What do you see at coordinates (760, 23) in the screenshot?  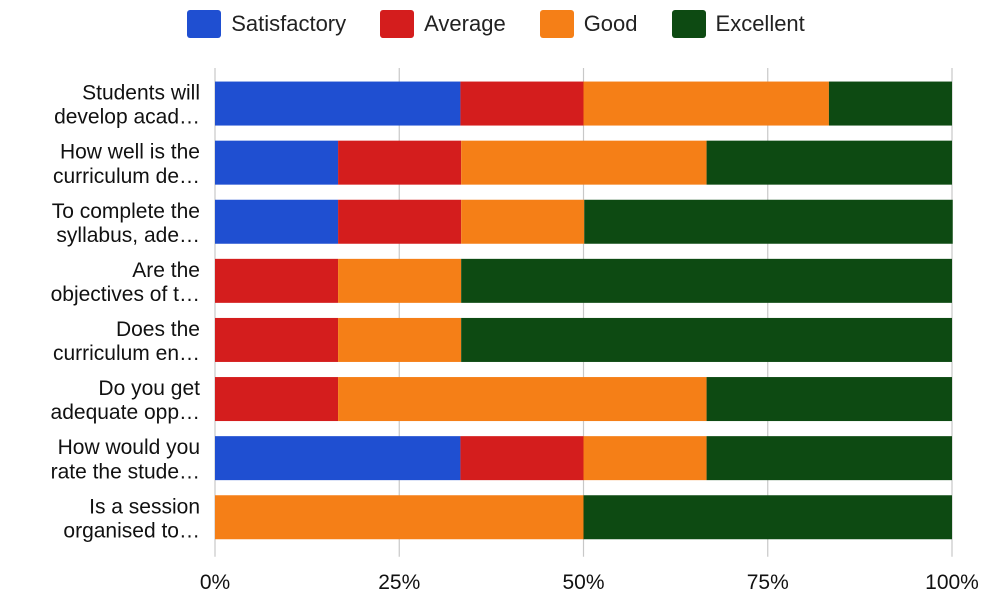 I see `legend-label: Excellent` at bounding box center [760, 23].